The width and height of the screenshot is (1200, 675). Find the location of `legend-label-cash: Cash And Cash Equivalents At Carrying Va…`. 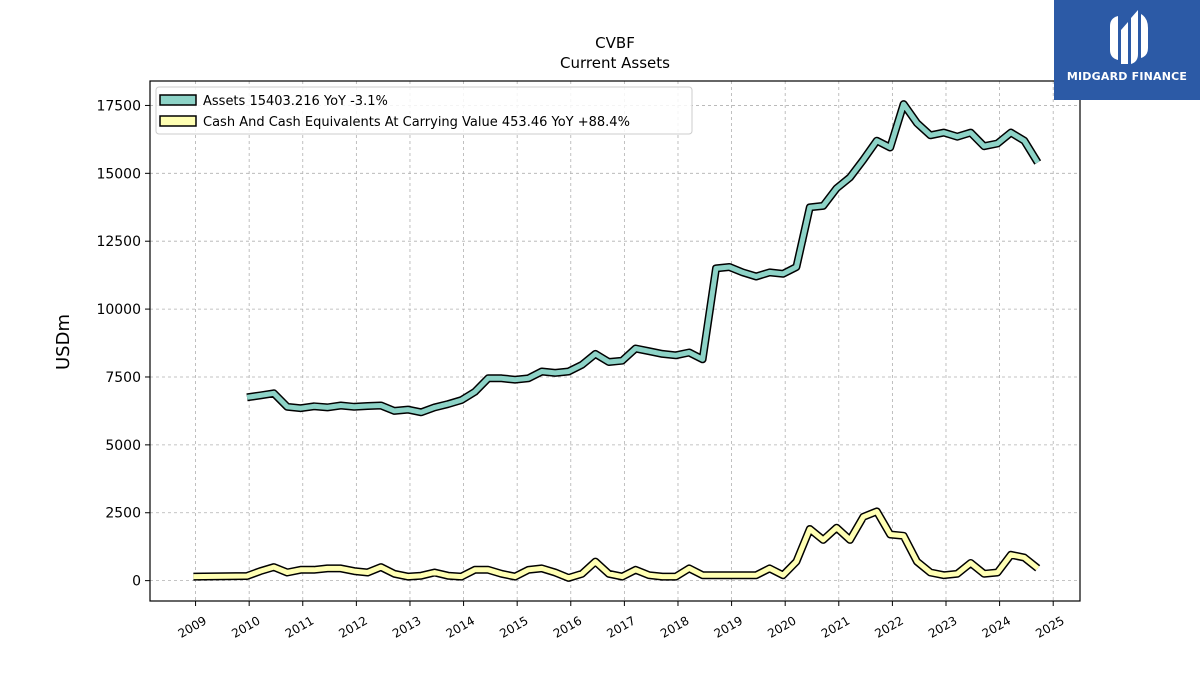

legend-label-cash: Cash And Cash Equivalents At Carrying Va… is located at coordinates (416, 122).